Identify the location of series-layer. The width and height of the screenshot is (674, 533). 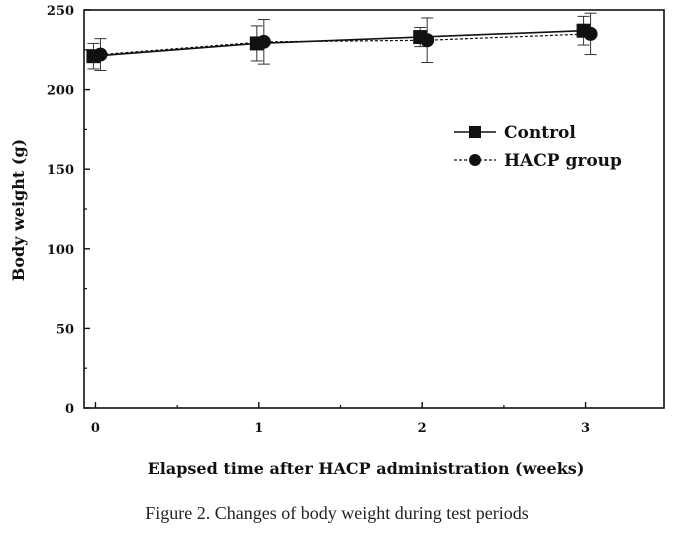
(342, 41).